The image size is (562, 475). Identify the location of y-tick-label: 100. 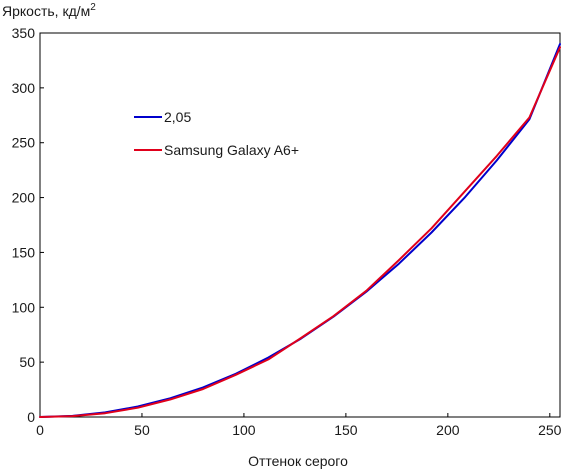
(24, 307).